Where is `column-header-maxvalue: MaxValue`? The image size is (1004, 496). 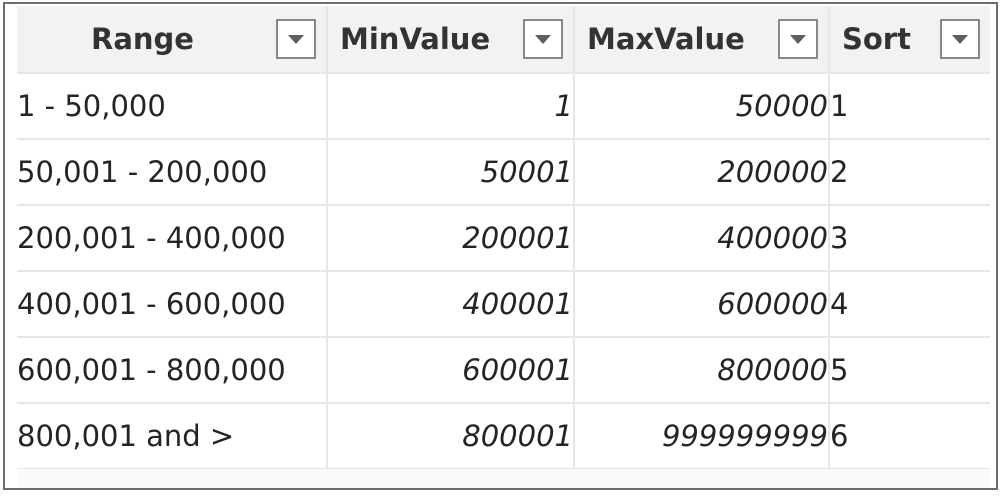 column-header-maxvalue: MaxValue is located at coordinates (702, 40).